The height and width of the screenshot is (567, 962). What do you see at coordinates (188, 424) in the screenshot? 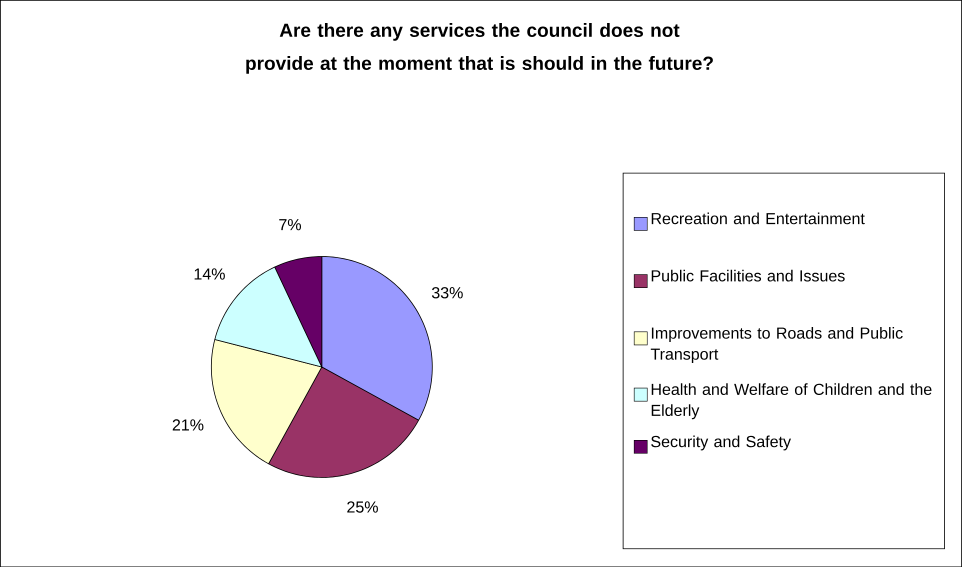
I see `data-label: 21%` at bounding box center [188, 424].